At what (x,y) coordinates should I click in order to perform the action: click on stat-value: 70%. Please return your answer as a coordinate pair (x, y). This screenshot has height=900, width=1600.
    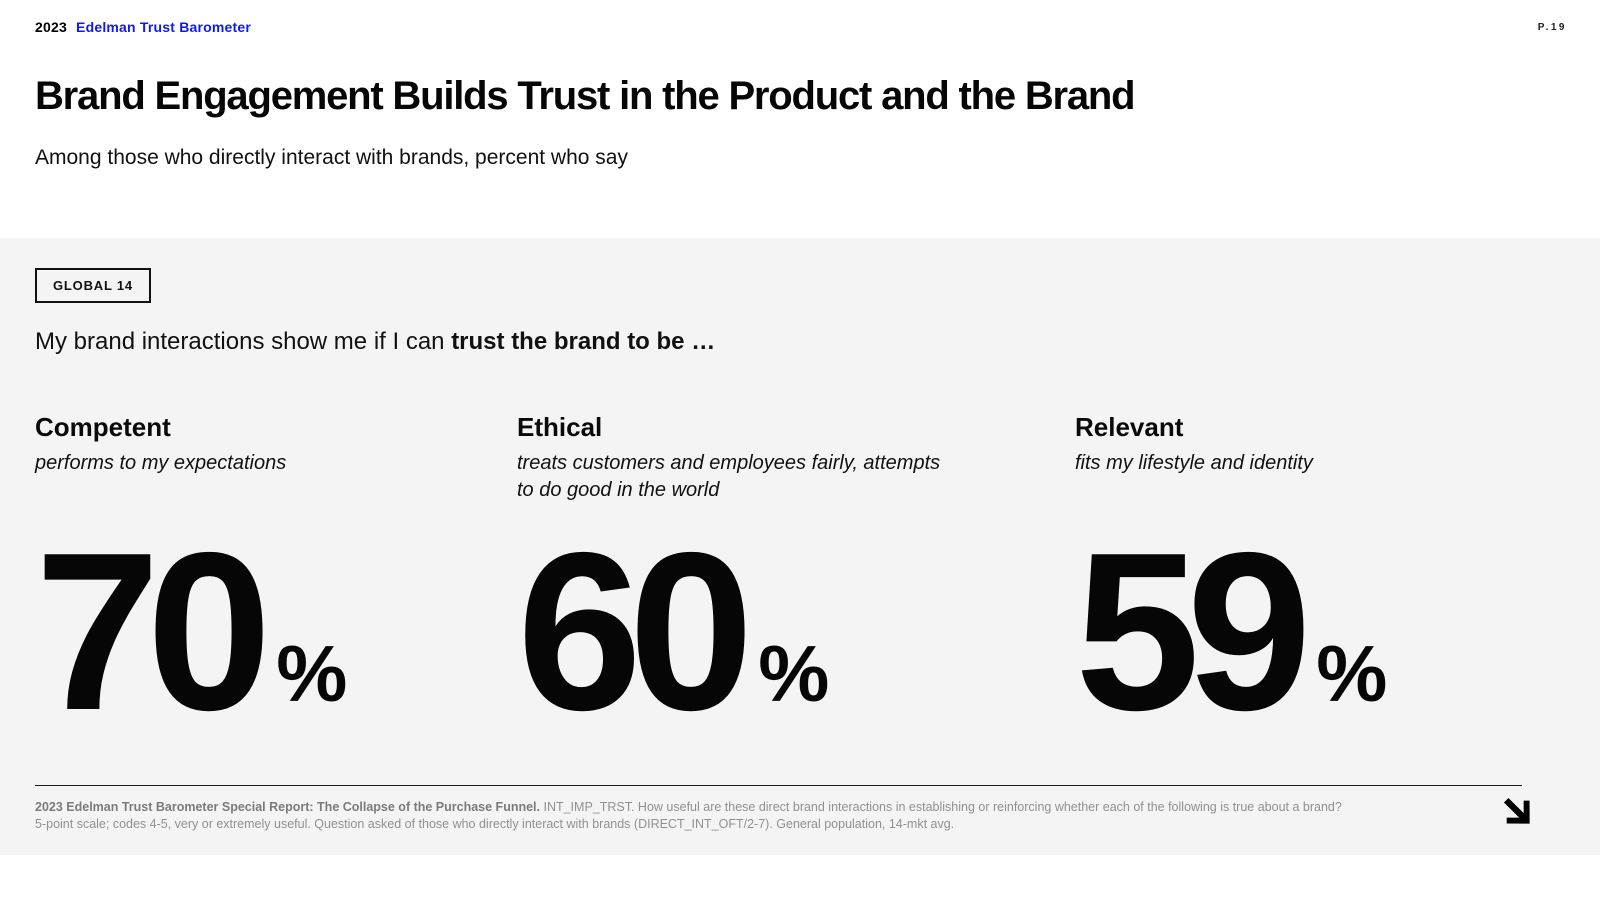
    Looking at the image, I should click on (191, 631).